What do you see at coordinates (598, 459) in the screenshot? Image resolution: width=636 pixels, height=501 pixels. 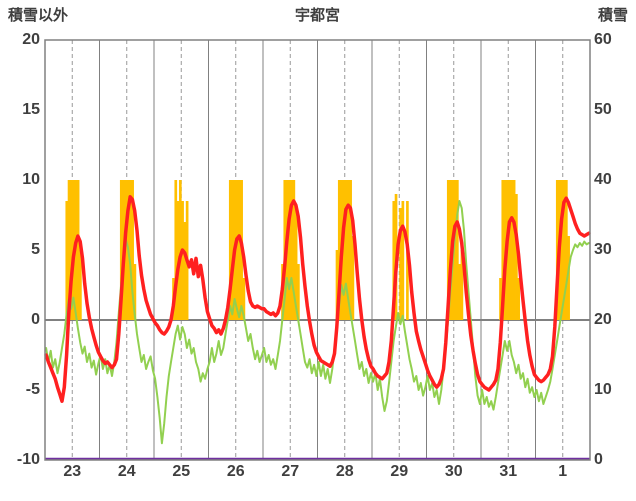 I see `right-axis-tick: 0` at bounding box center [598, 459].